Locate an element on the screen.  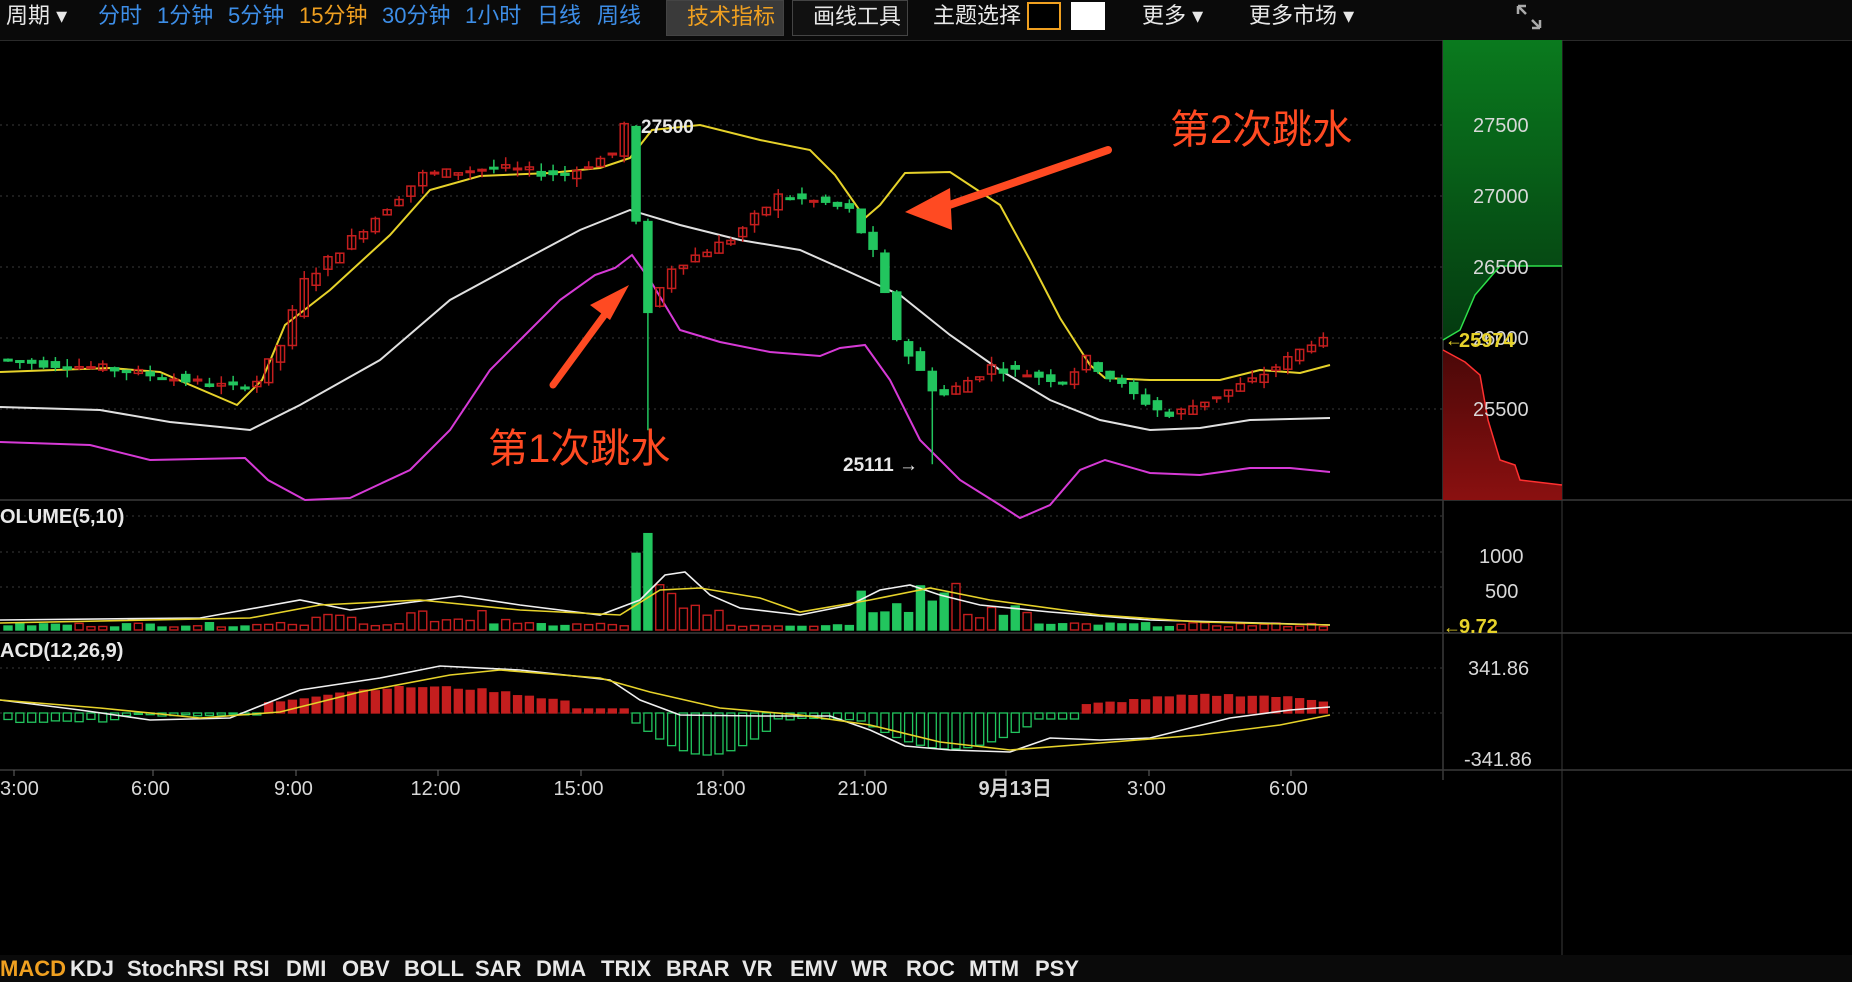
timeframe-1min: 1分钟 is located at coordinates (185, 15).